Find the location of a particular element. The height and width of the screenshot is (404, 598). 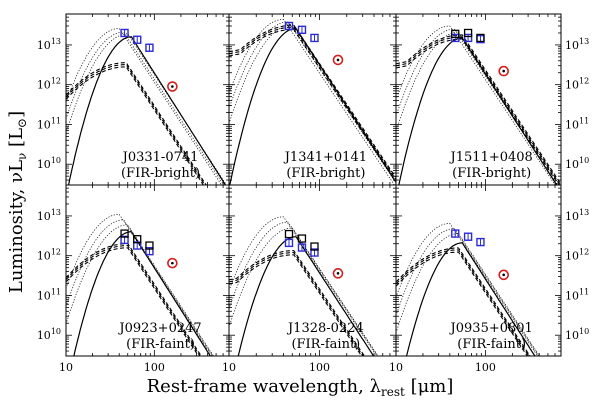

panel-title: J0923+0247 is located at coordinates (159, 328).